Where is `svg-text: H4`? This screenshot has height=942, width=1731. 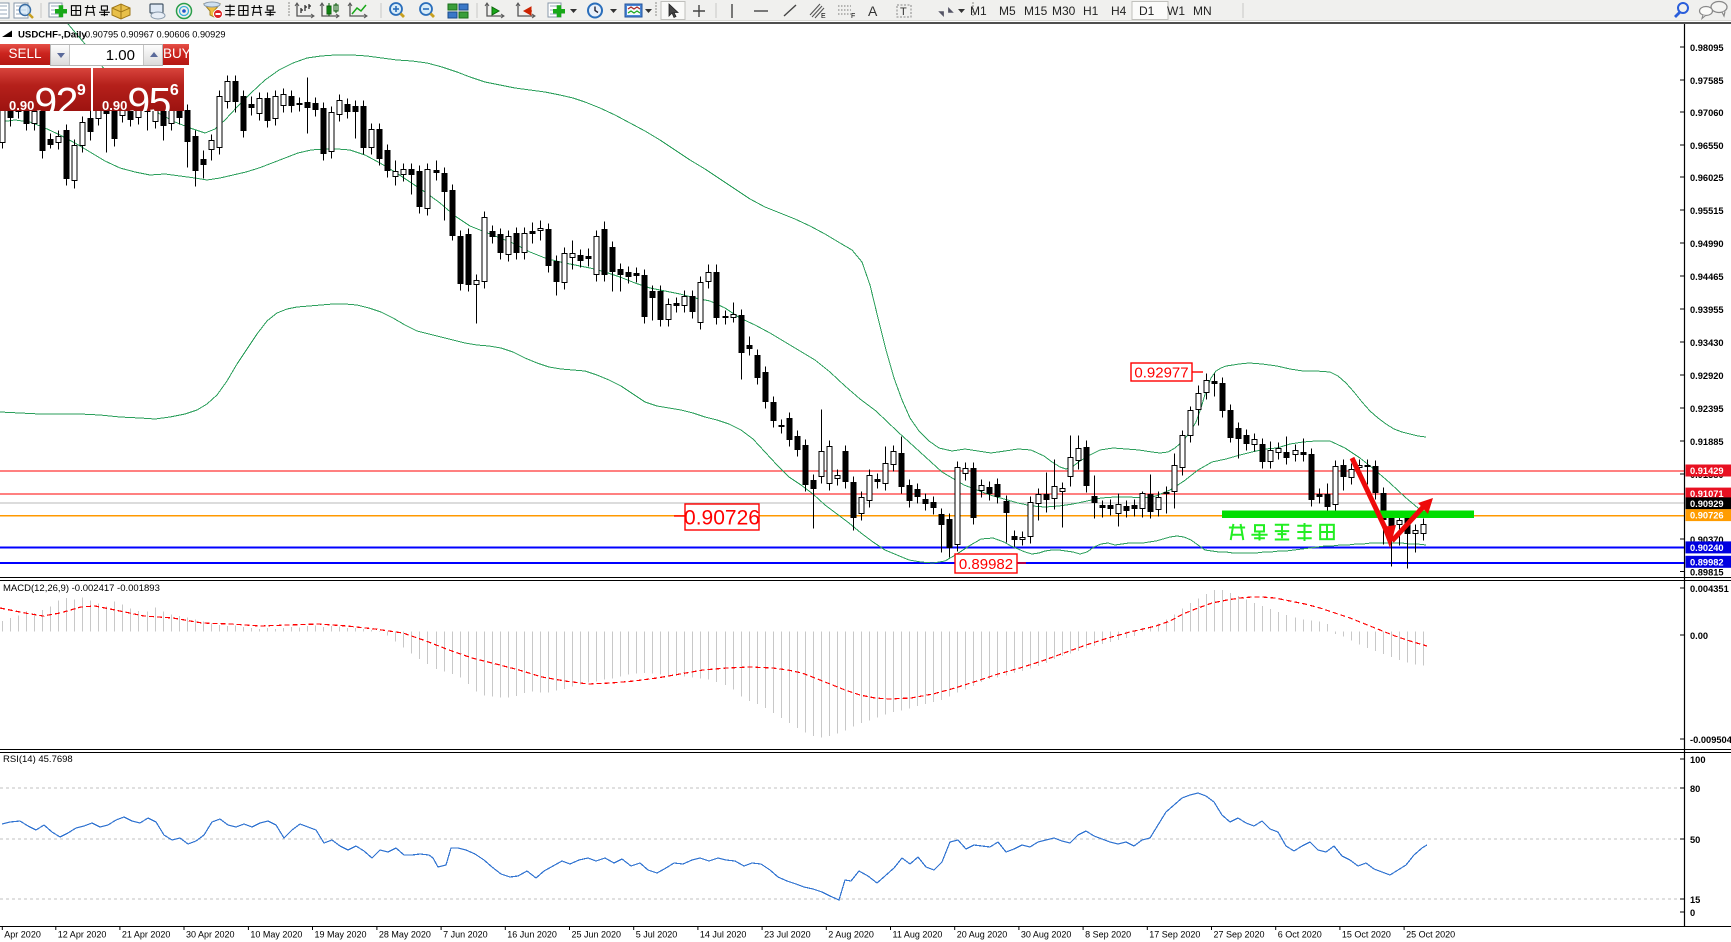
svg-text: H4 is located at coordinates (1119, 11).